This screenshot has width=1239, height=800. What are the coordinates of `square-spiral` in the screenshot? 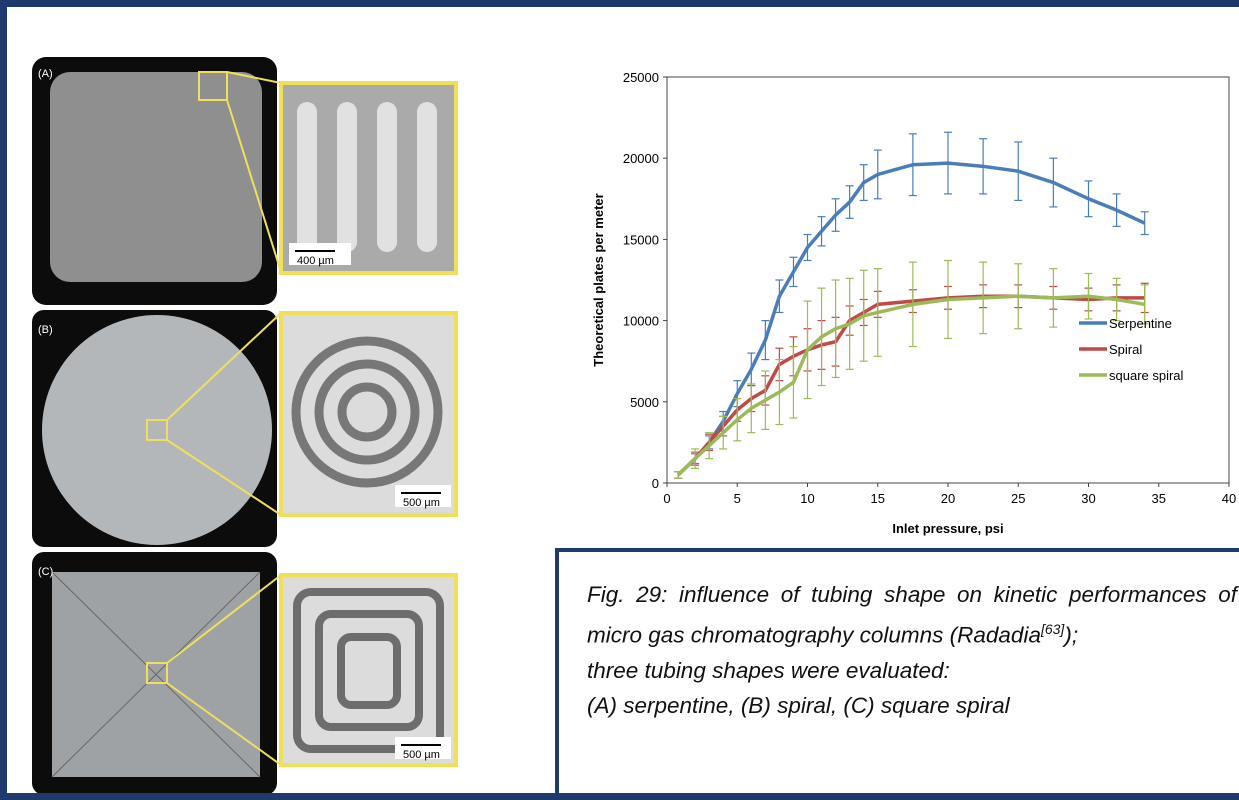 It's located at (368, 670).